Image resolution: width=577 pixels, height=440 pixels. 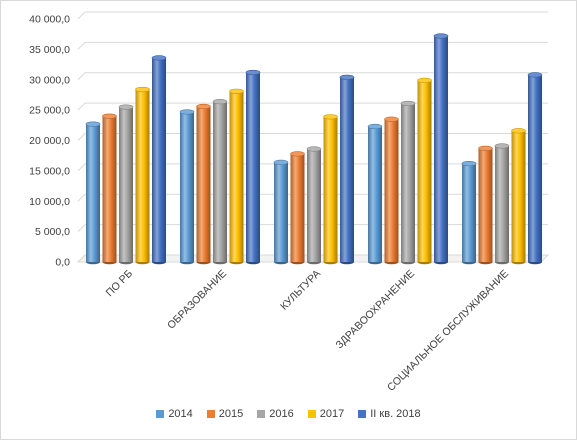 What do you see at coordinates (120, 284) in the screenshot?
I see `x-category-label: ПО РБ` at bounding box center [120, 284].